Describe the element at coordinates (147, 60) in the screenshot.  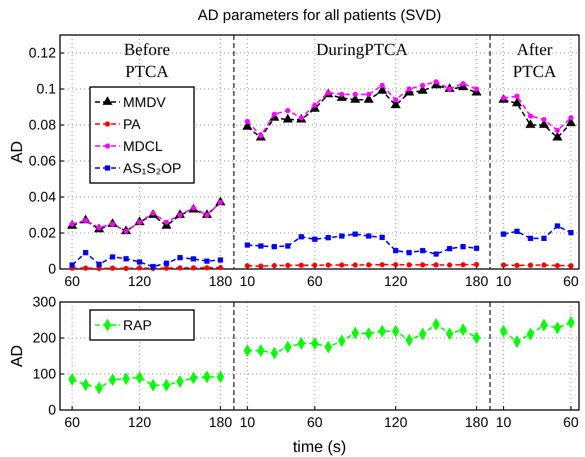
I see `annotation: Before PTCA` at that location.